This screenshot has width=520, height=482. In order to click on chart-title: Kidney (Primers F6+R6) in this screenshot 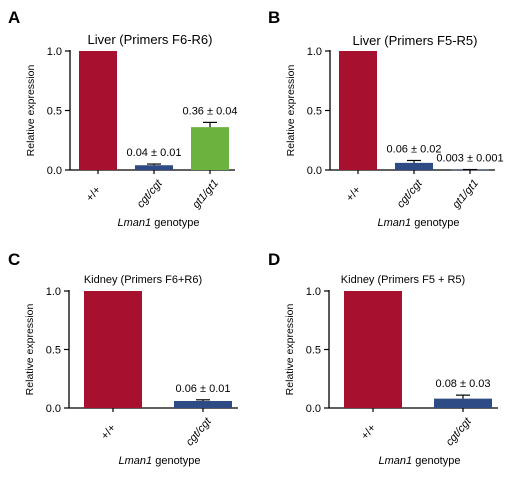, I will do `click(143, 280)`.